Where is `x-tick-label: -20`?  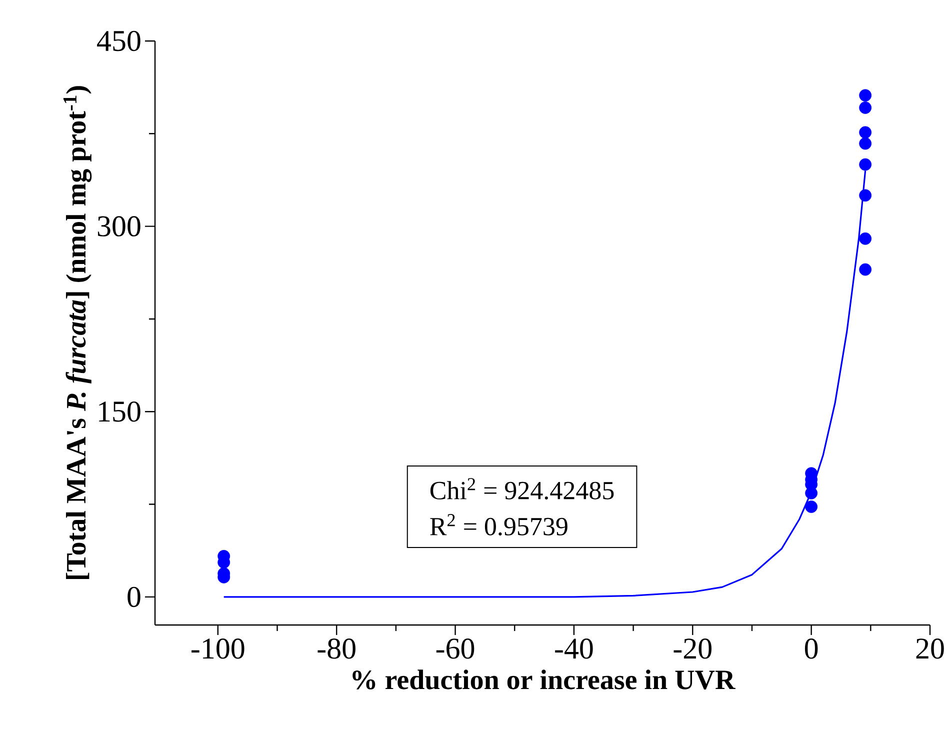
x-tick-label: -20 is located at coordinates (693, 648).